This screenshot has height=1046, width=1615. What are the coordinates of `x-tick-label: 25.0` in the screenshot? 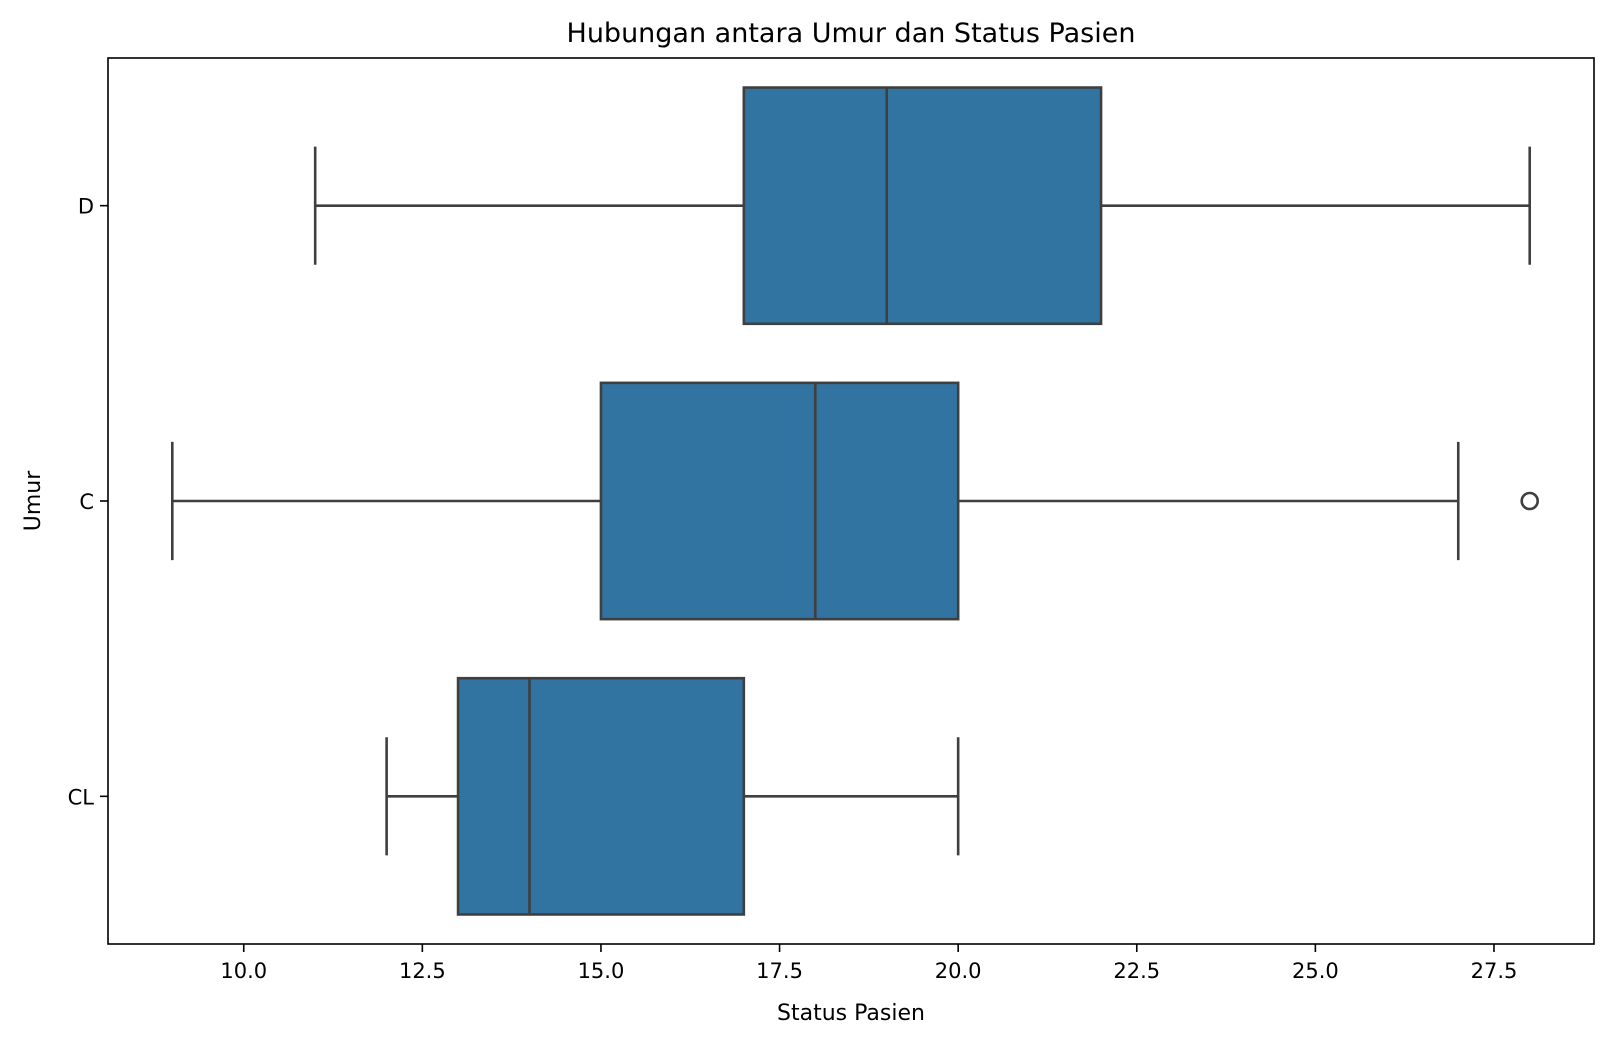 It's located at (1315, 971).